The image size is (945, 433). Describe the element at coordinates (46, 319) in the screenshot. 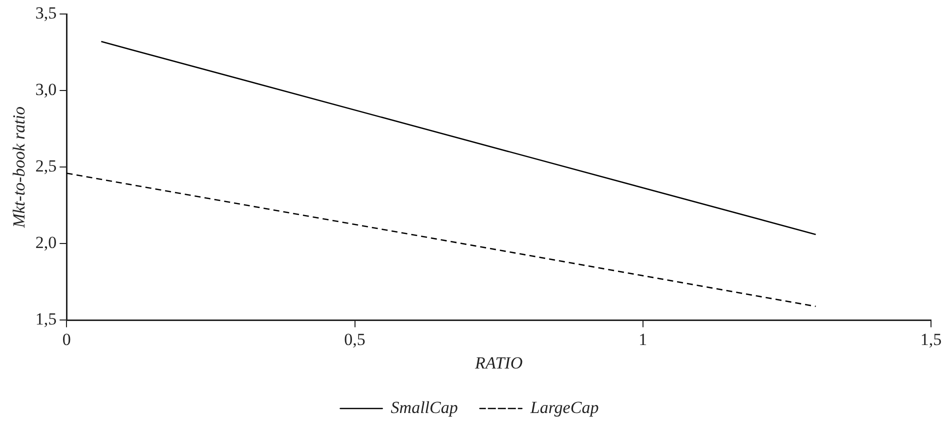

I see `y-tick-label: 1,5` at that location.